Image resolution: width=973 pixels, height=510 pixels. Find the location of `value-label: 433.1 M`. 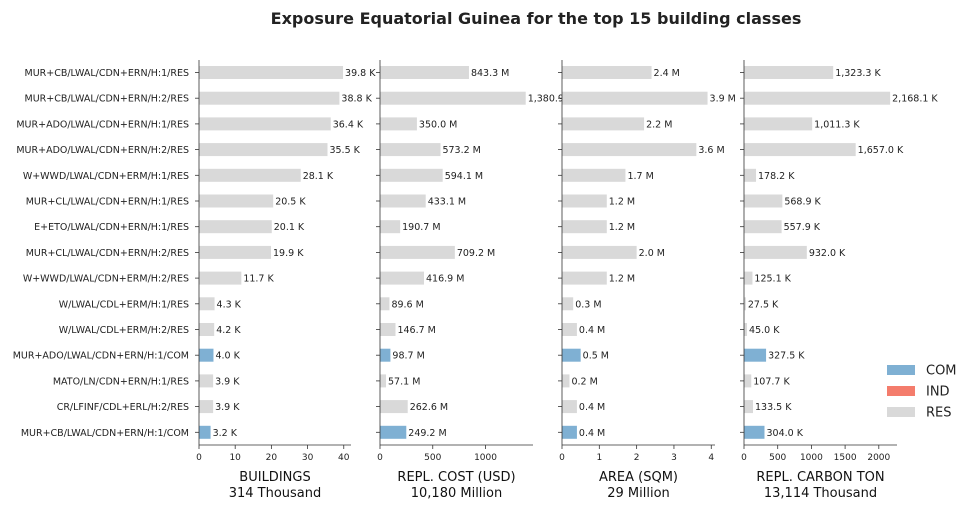

value-label: 433.1 M is located at coordinates (447, 202).